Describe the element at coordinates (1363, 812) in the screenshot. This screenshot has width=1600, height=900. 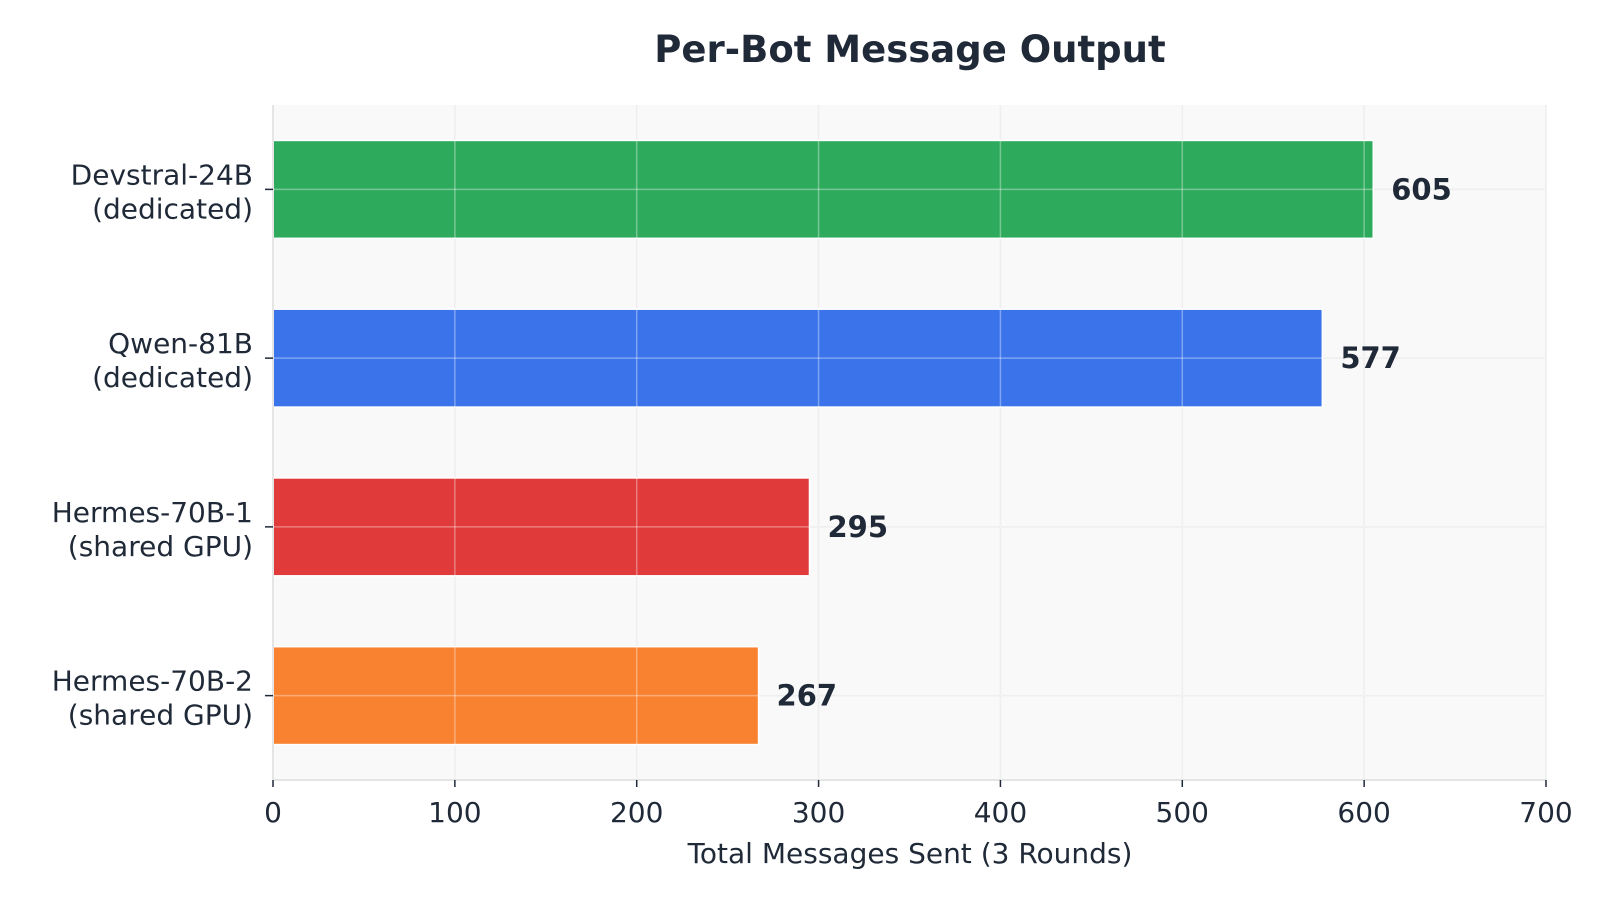
I see `x-tick-label-6: 600` at that location.